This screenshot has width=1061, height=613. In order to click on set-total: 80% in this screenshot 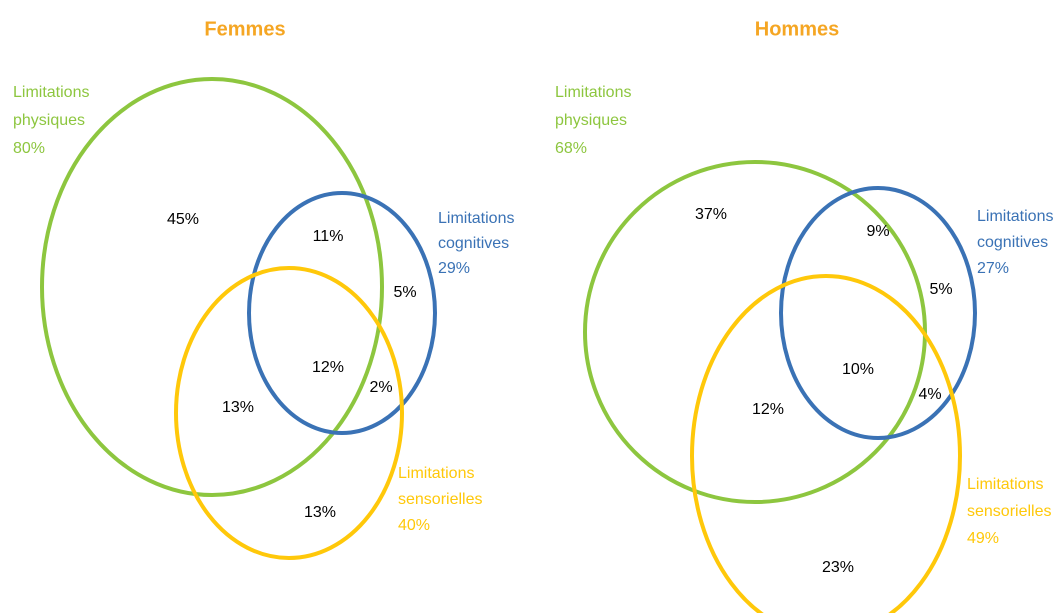, I will do `click(29, 148)`.